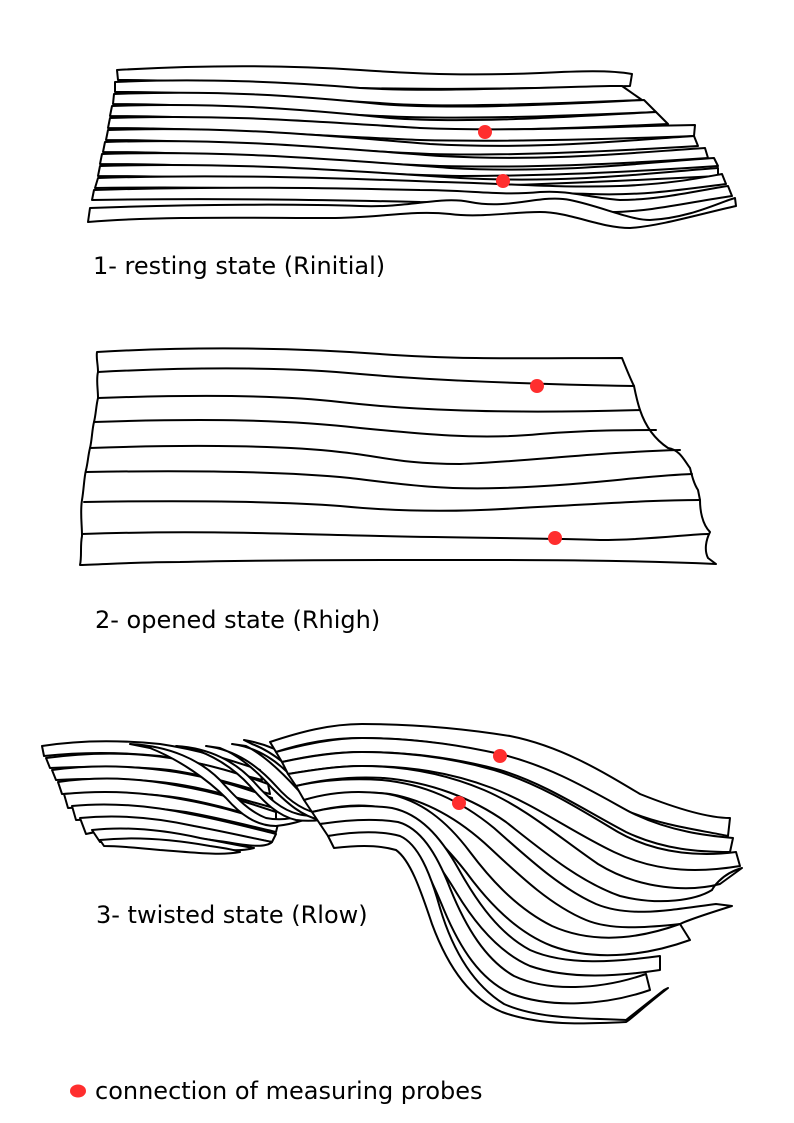  What do you see at coordinates (289, 1091) in the screenshot?
I see `legend-text: connection of measuring probes` at bounding box center [289, 1091].